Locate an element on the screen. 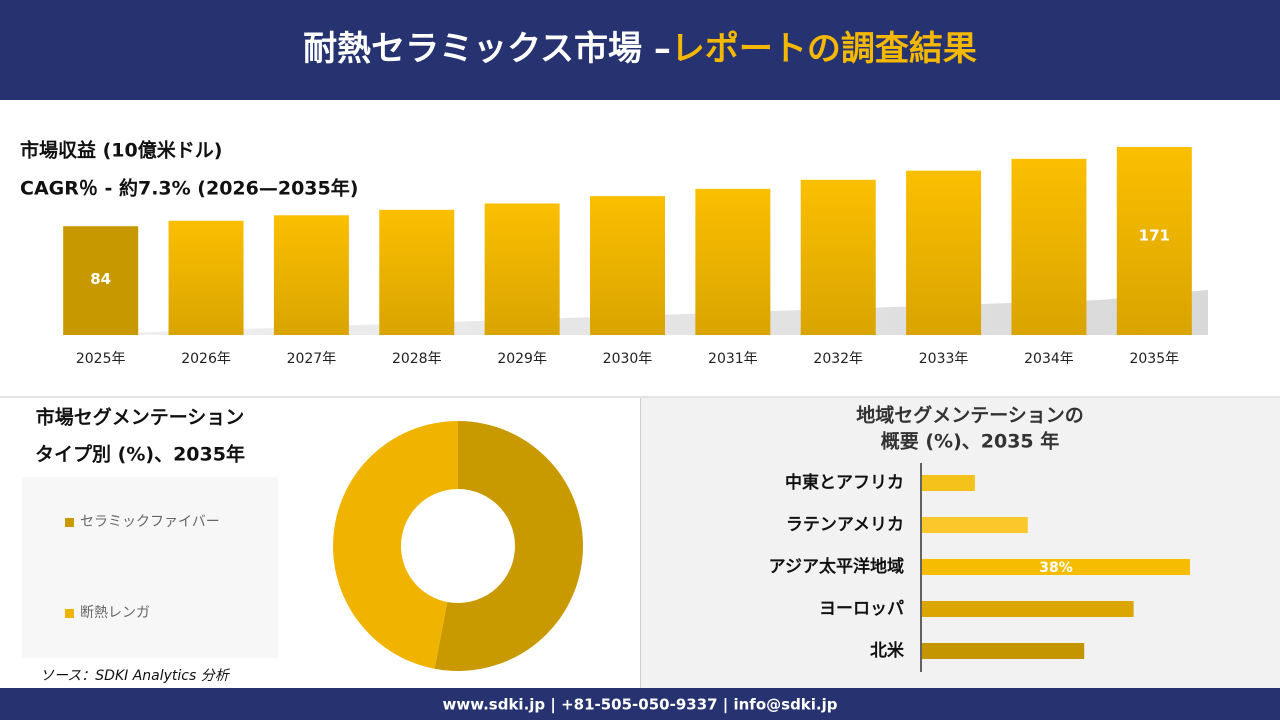  data-label: 38% is located at coordinates (1056, 568).